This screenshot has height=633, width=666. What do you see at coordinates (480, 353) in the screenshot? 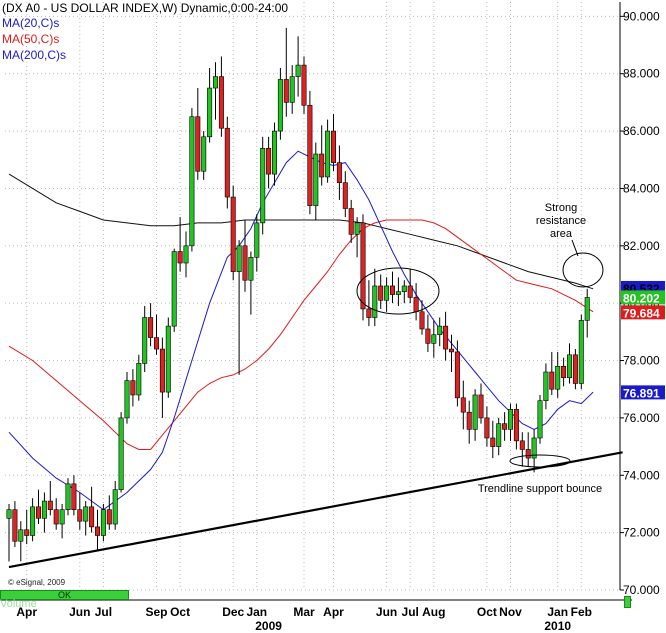
I see `annotation-shapes` at bounding box center [480, 353].